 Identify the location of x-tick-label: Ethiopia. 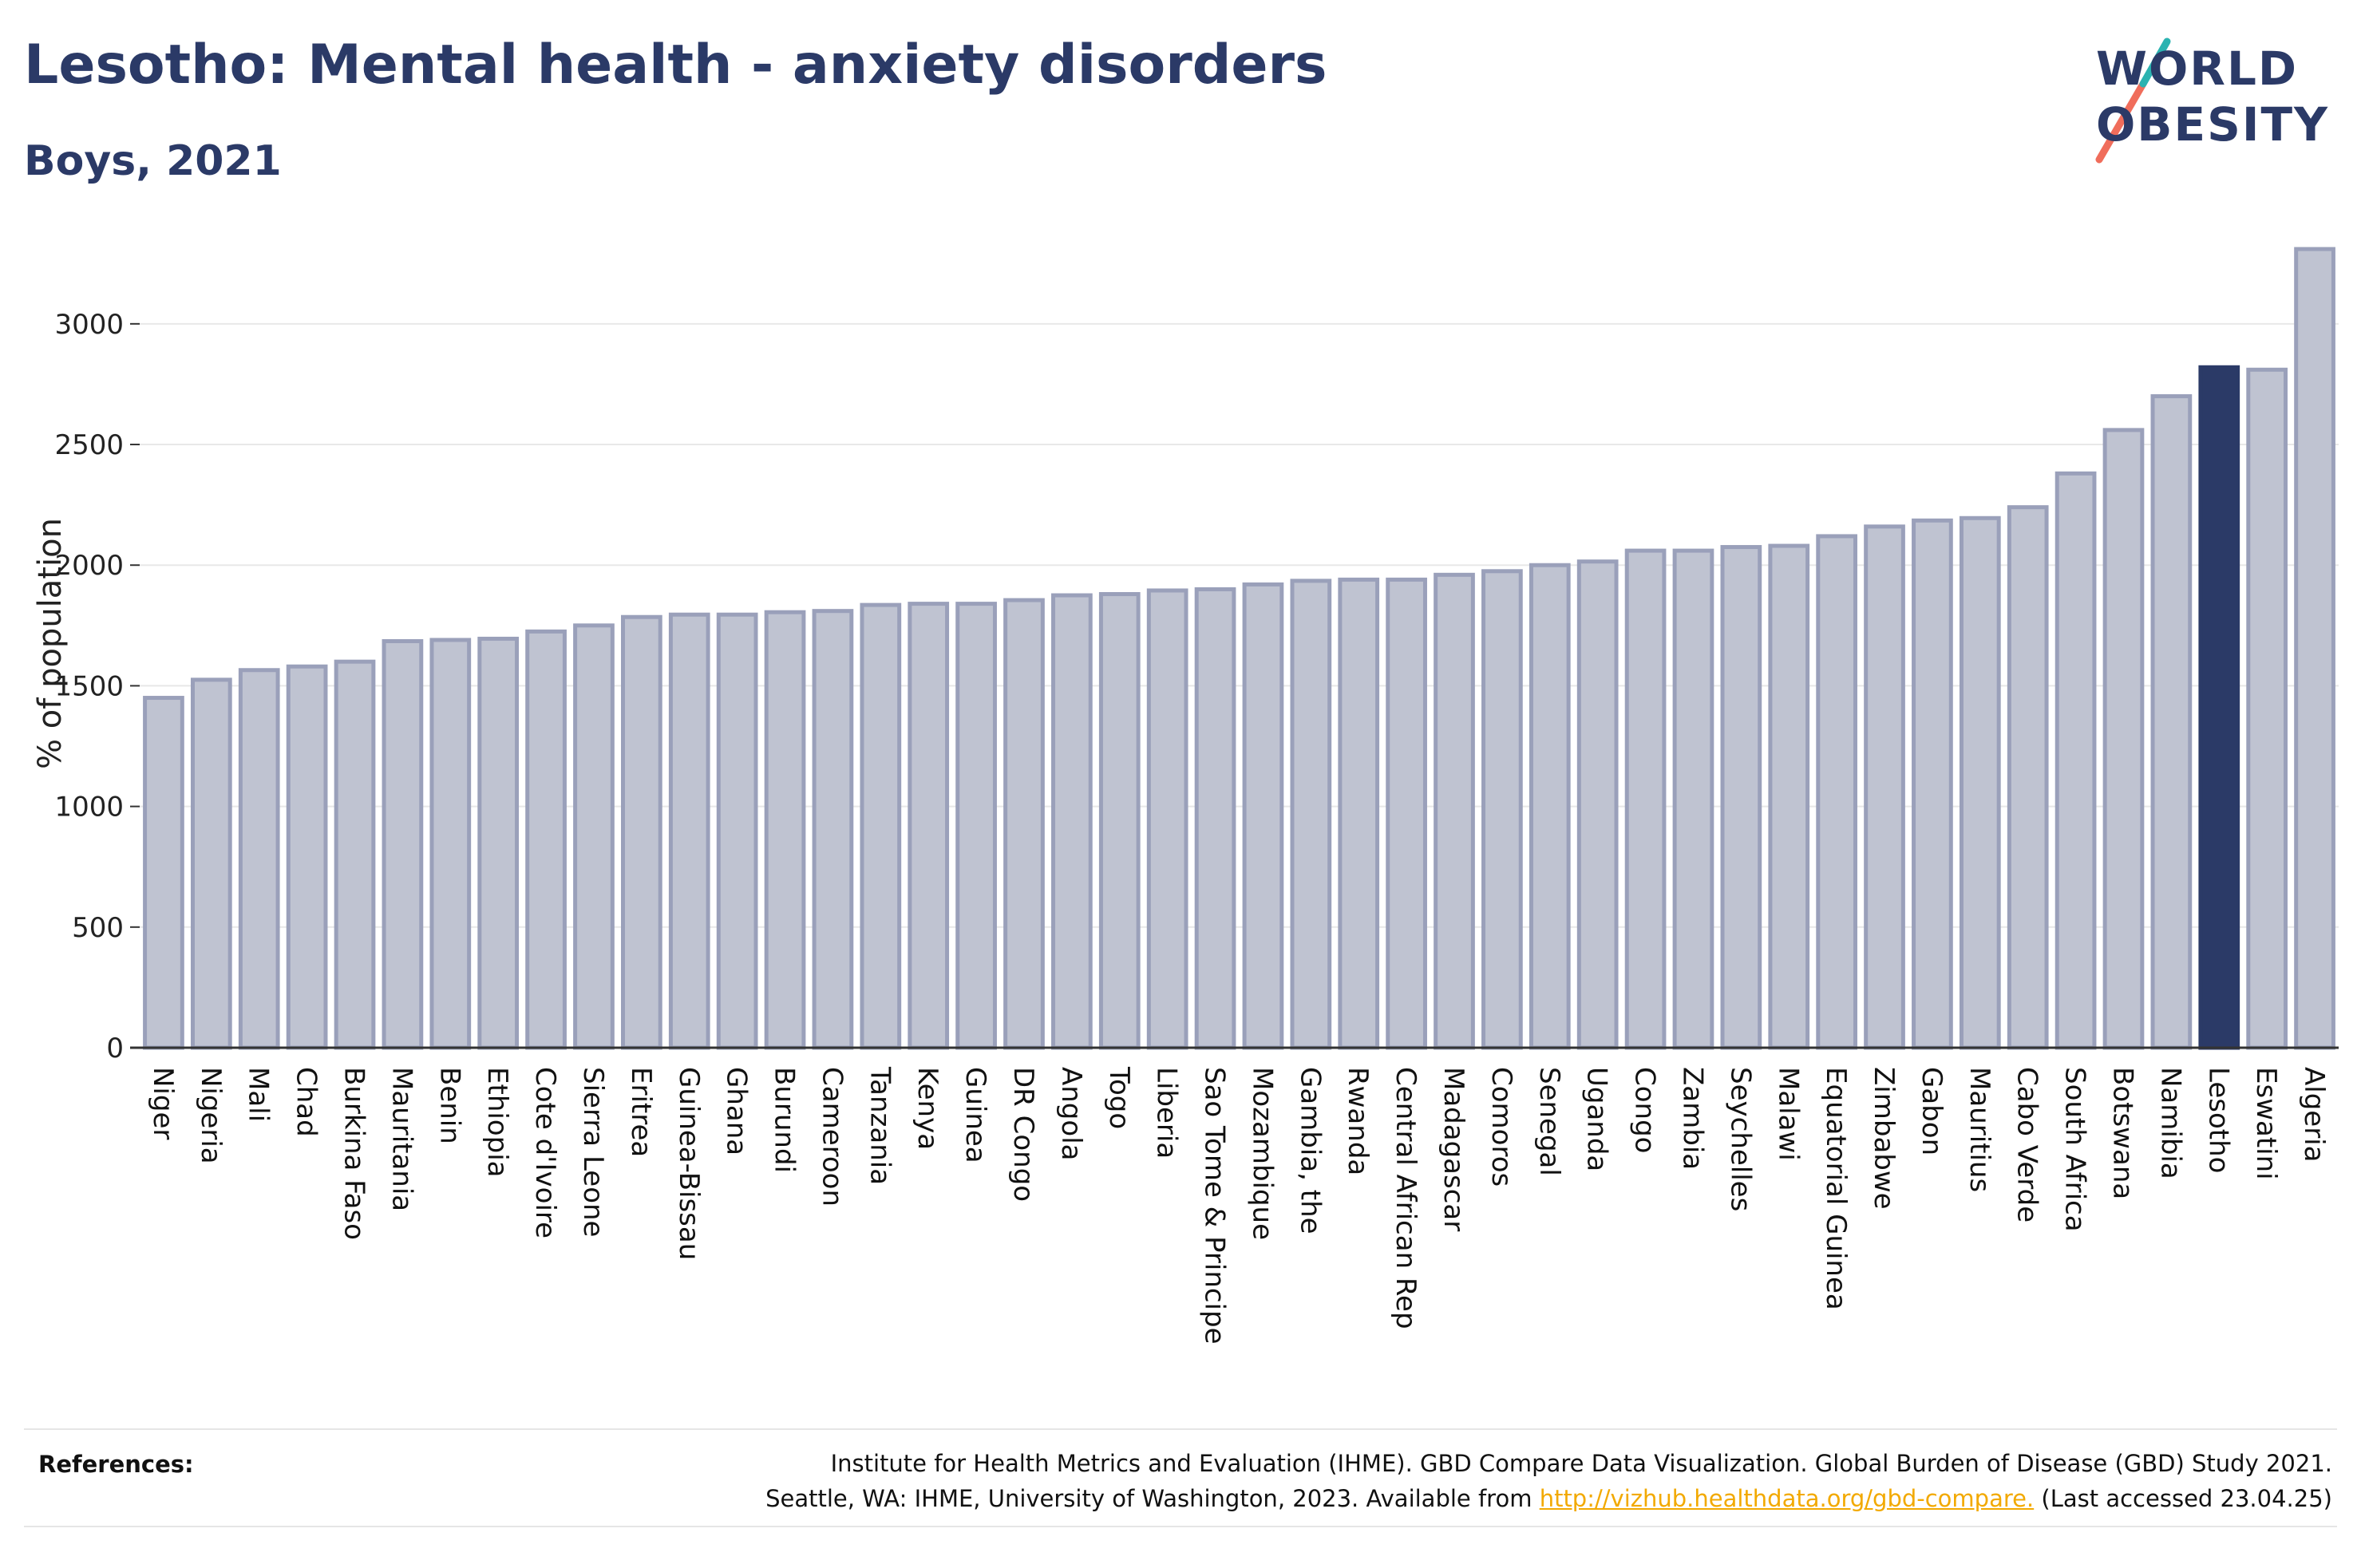
(497, 1122).